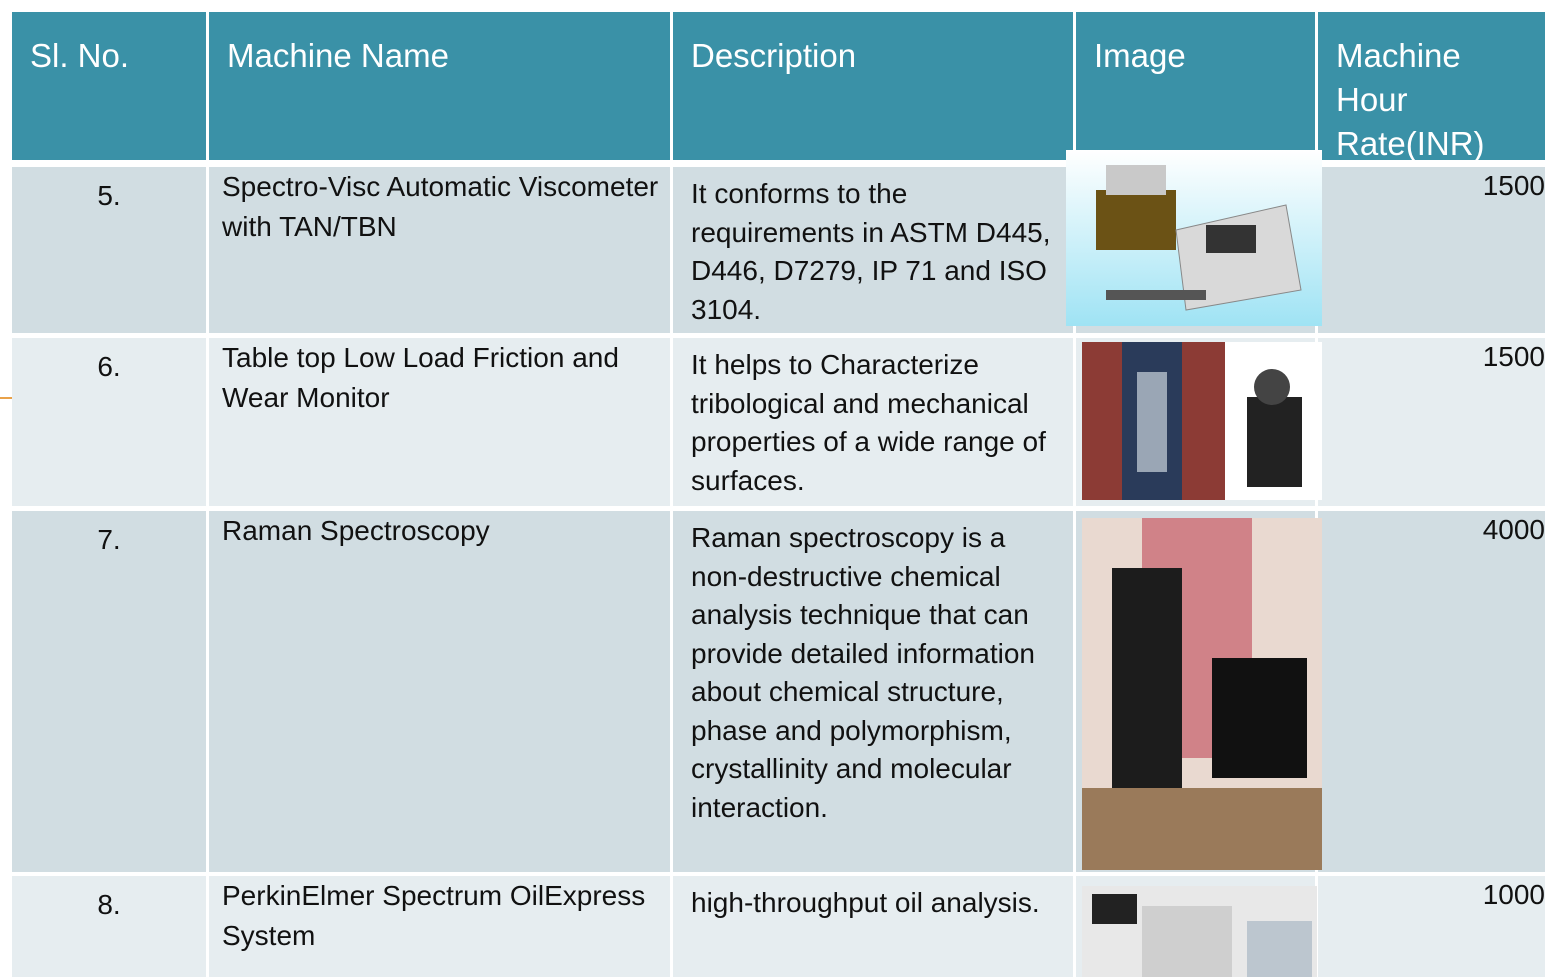 This screenshot has height=977, width=1545. What do you see at coordinates (873, 86) in the screenshot?
I see `header-cell: Description` at bounding box center [873, 86].